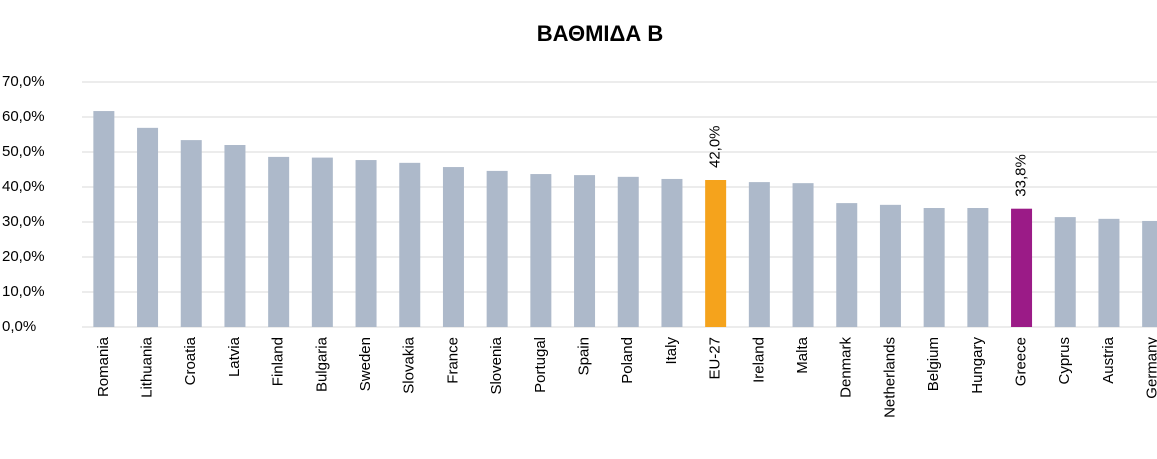  I want to click on x-tick-label: Denmark, so click(846, 367).